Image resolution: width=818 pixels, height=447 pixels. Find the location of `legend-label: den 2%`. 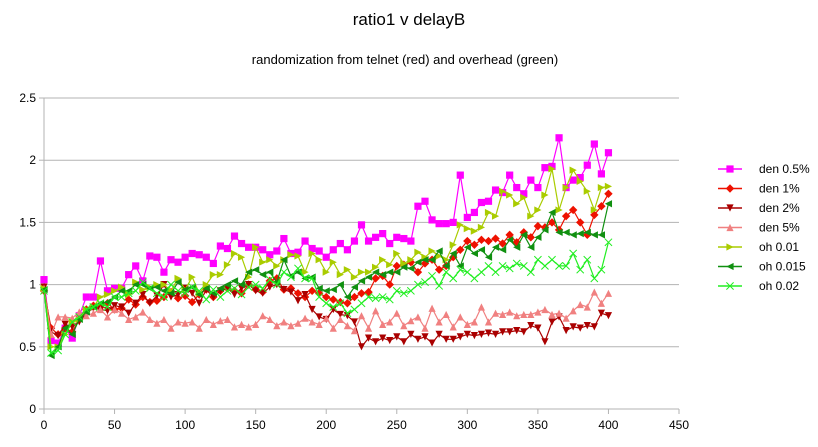

legend-label: den 2% is located at coordinates (779, 208).